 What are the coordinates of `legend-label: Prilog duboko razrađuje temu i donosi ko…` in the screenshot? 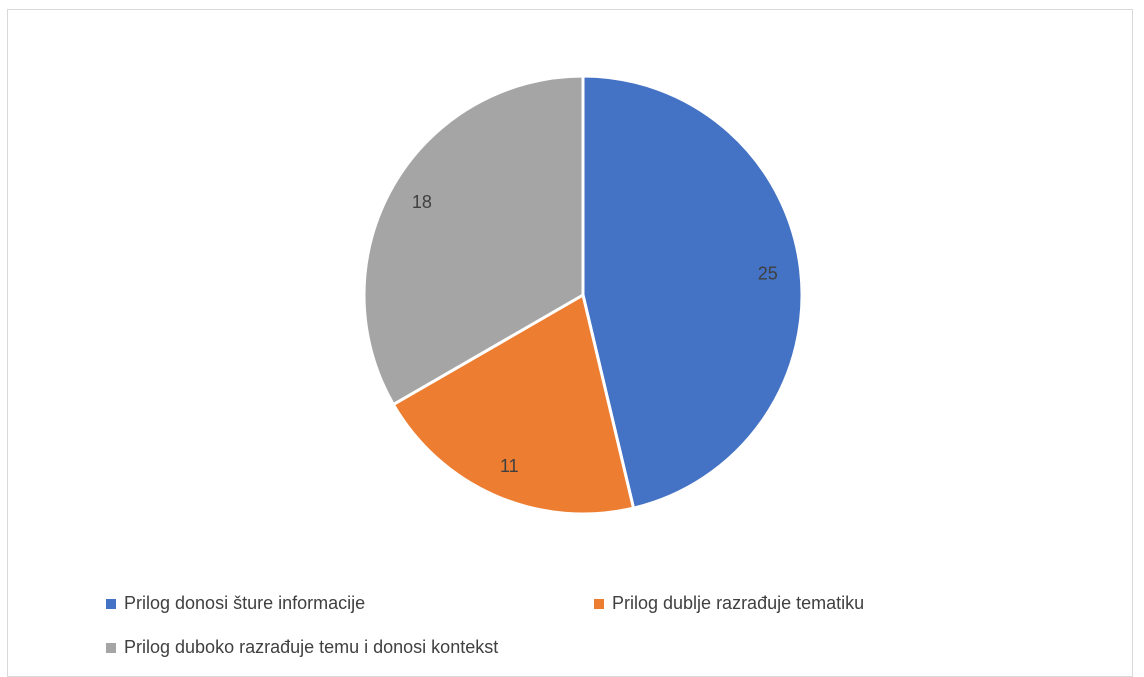 It's located at (311, 647).